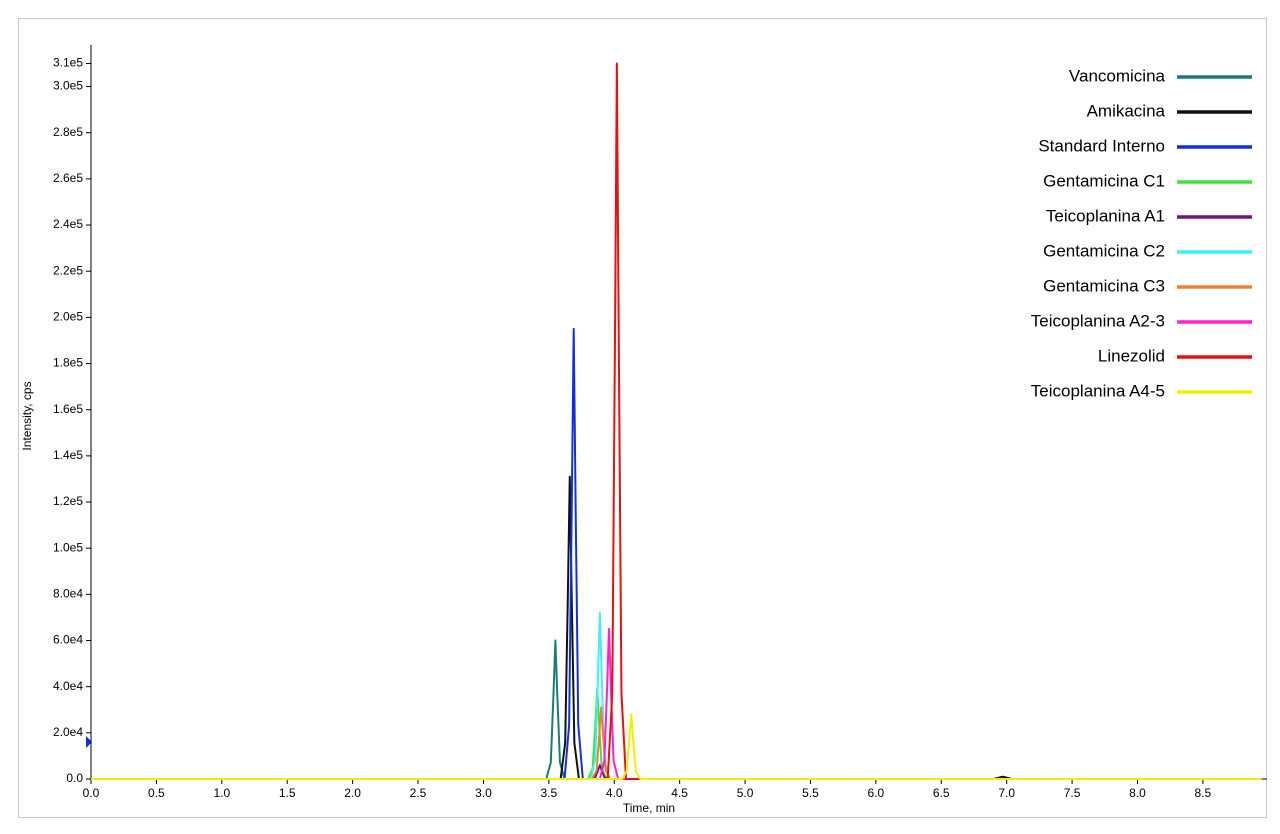 This screenshot has width=1280, height=834. What do you see at coordinates (1117, 75) in the screenshot?
I see `legend-label: Vancomicina` at bounding box center [1117, 75].